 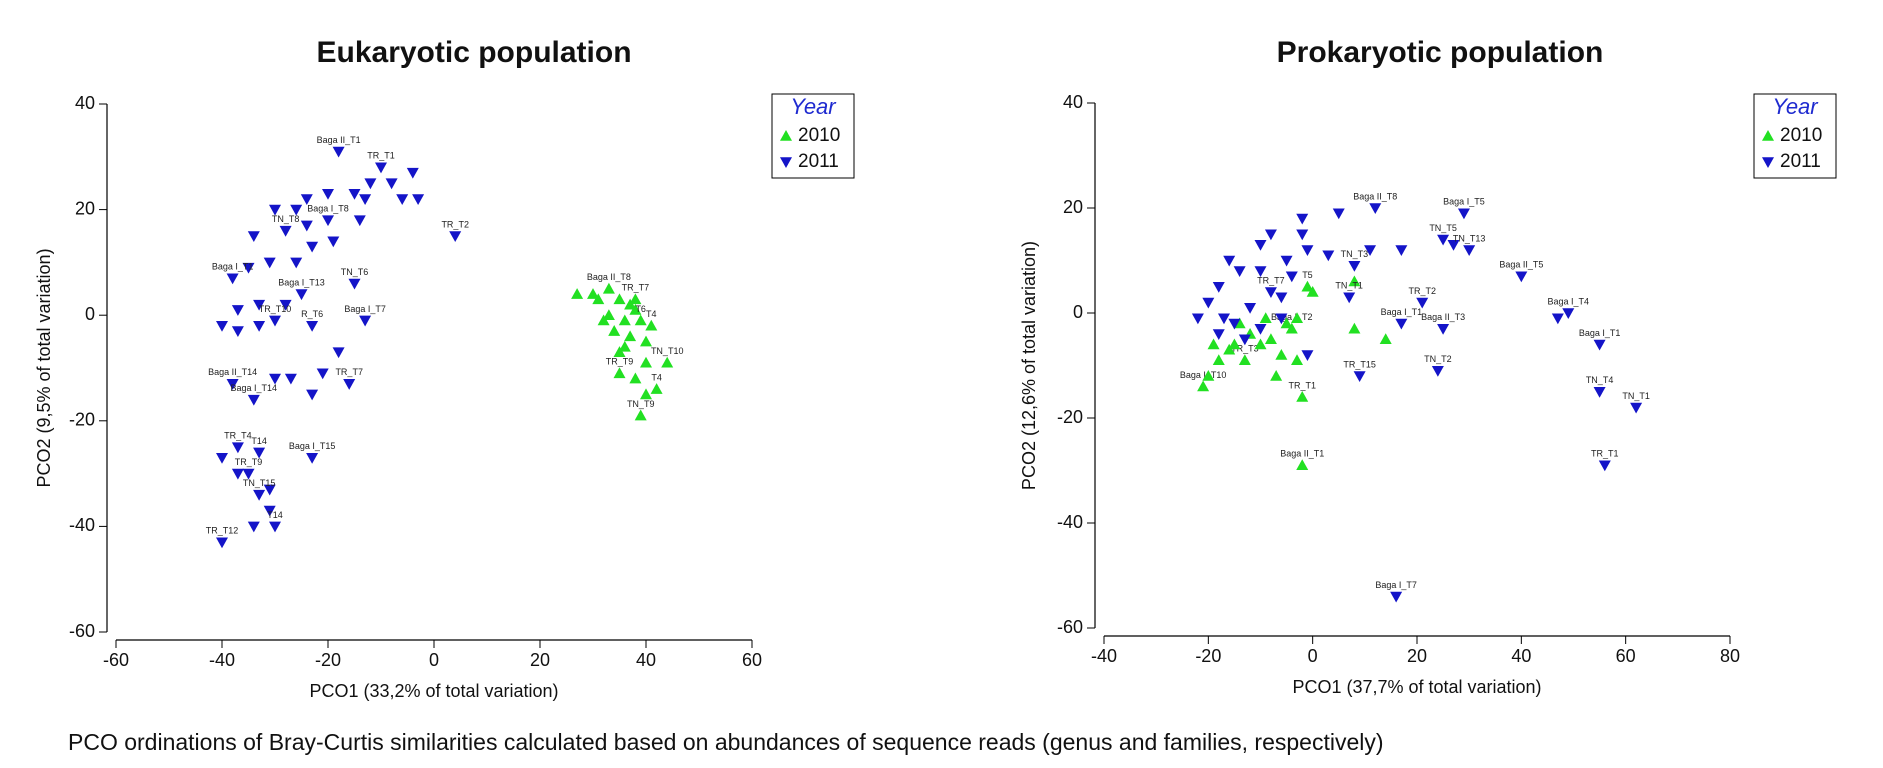 What do you see at coordinates (312, 314) in the screenshot?
I see `point-label: R_T6` at bounding box center [312, 314].